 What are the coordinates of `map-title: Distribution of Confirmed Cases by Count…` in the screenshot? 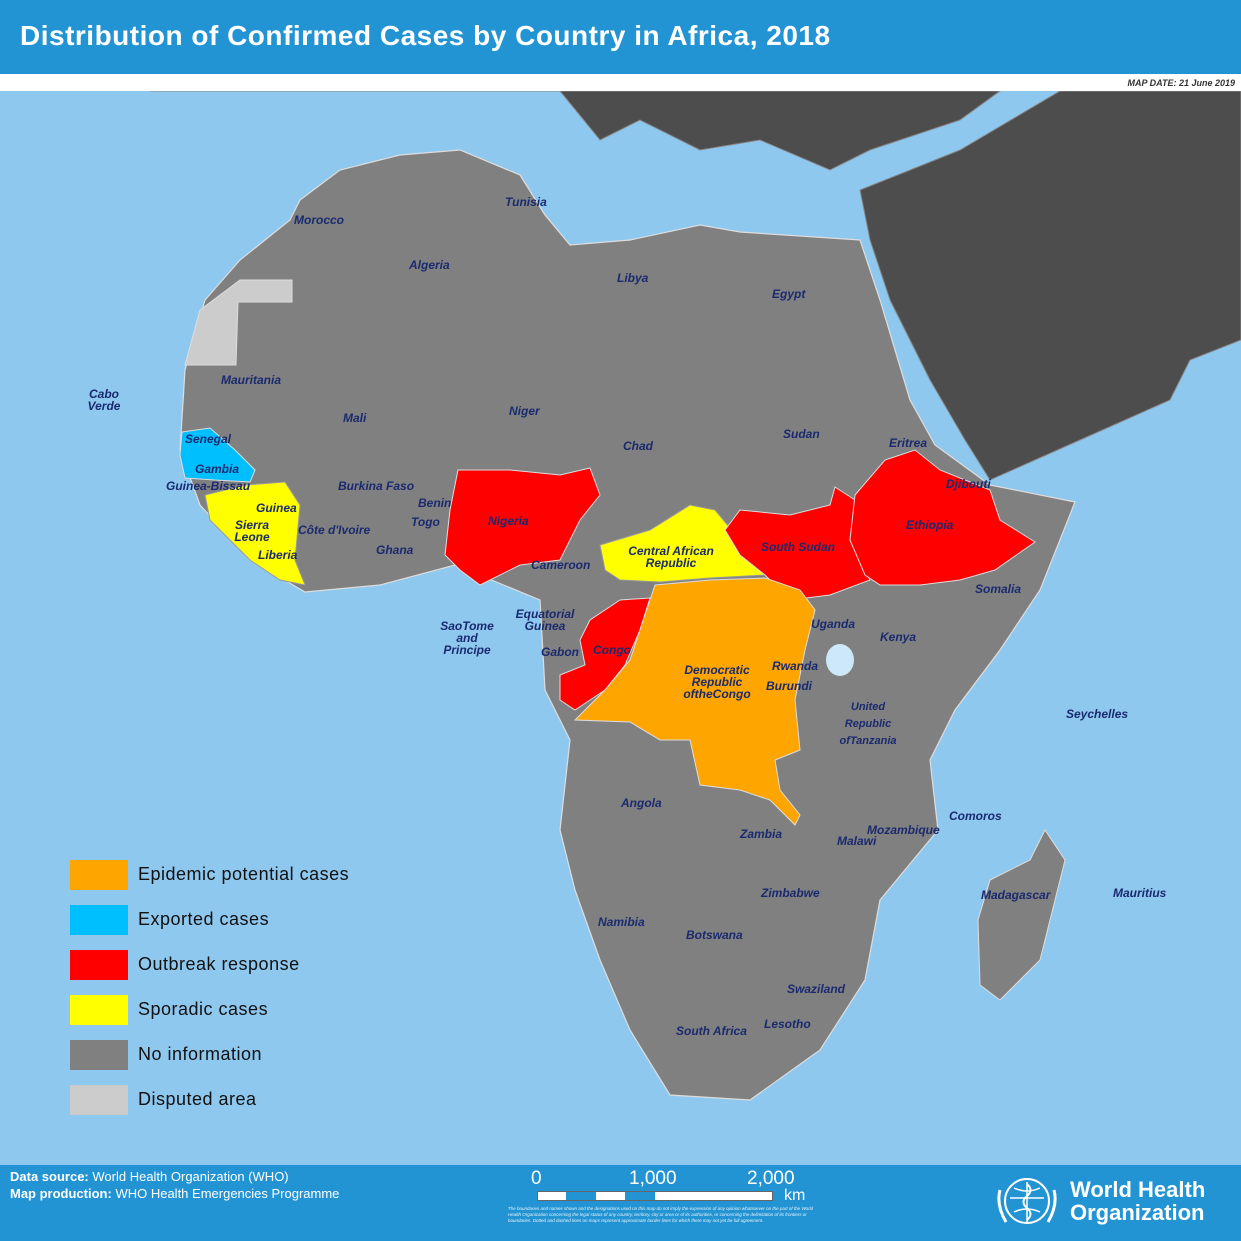 It's located at (425, 35).